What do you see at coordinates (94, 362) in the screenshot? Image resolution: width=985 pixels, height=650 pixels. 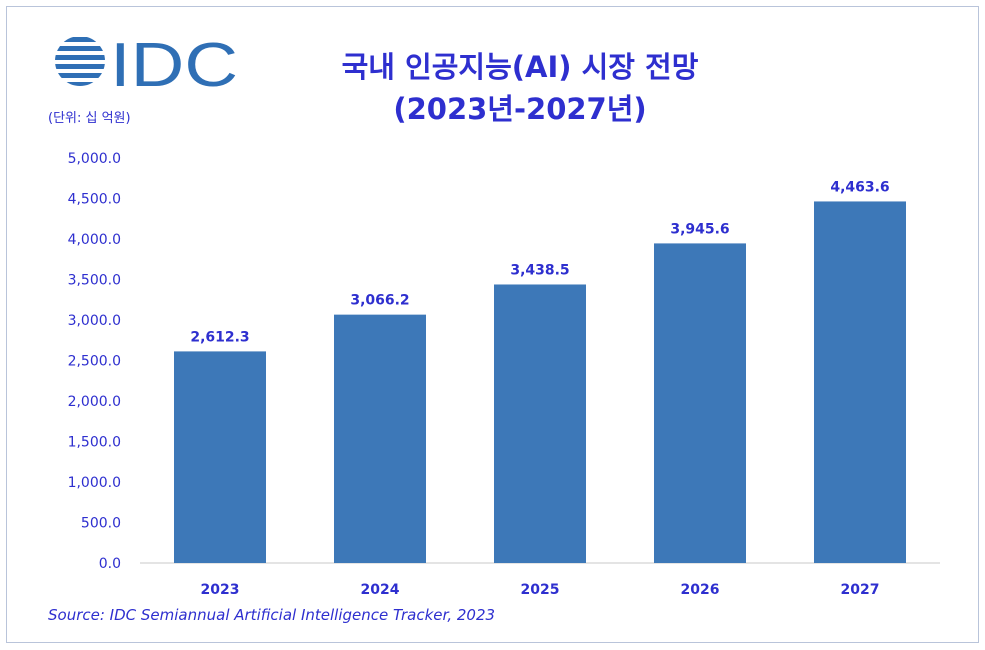 I see `y-tick-label: 2,500.0` at bounding box center [94, 362].